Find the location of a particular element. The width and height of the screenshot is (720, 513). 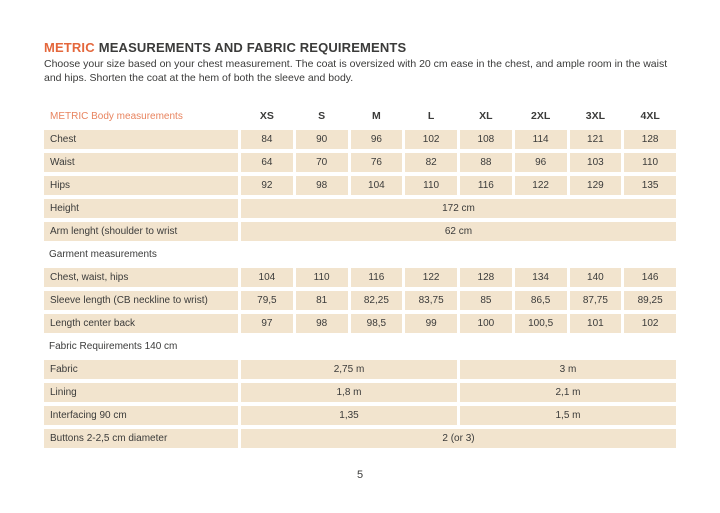

value-cell-span: 172 cm is located at coordinates (458, 208).